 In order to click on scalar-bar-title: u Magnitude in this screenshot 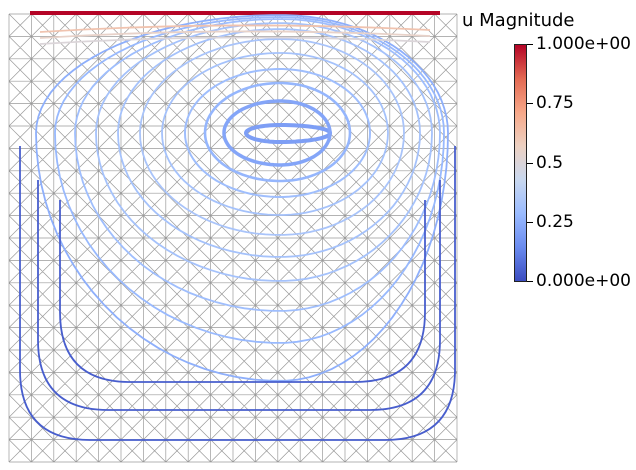, I will do `click(518, 20)`.